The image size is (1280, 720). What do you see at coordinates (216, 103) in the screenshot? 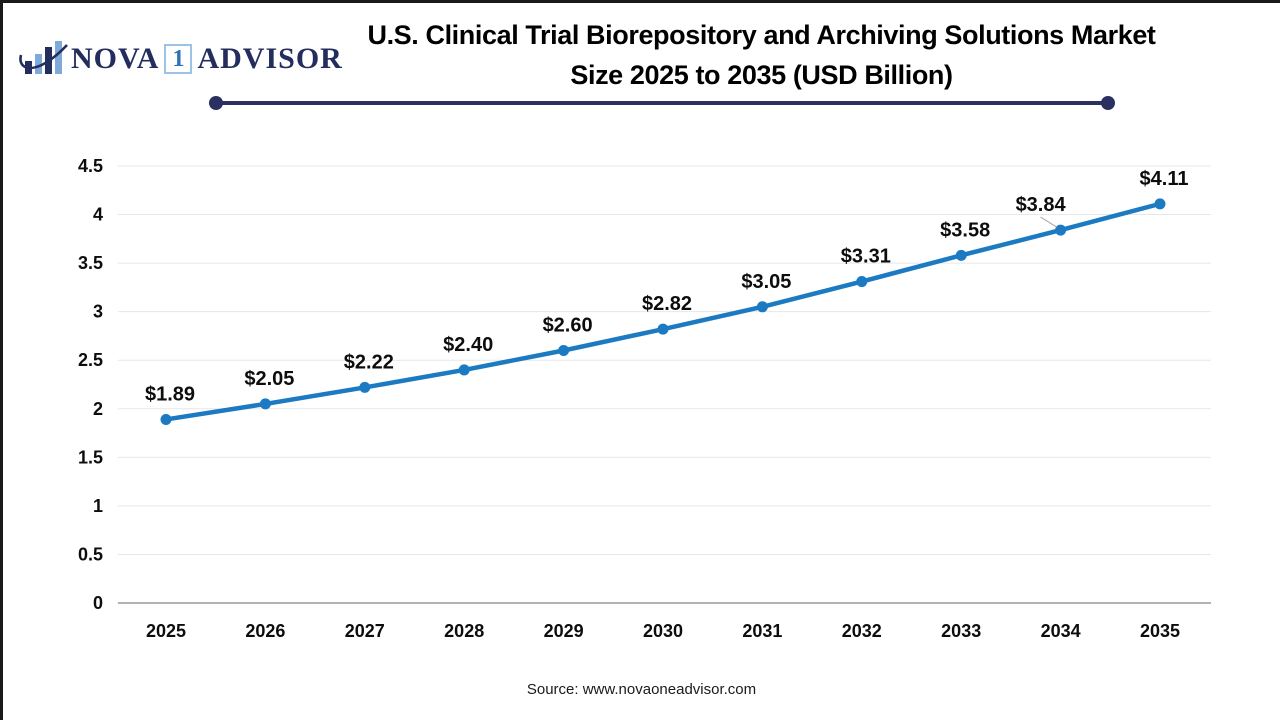
I see `title-underline-left-dot` at bounding box center [216, 103].